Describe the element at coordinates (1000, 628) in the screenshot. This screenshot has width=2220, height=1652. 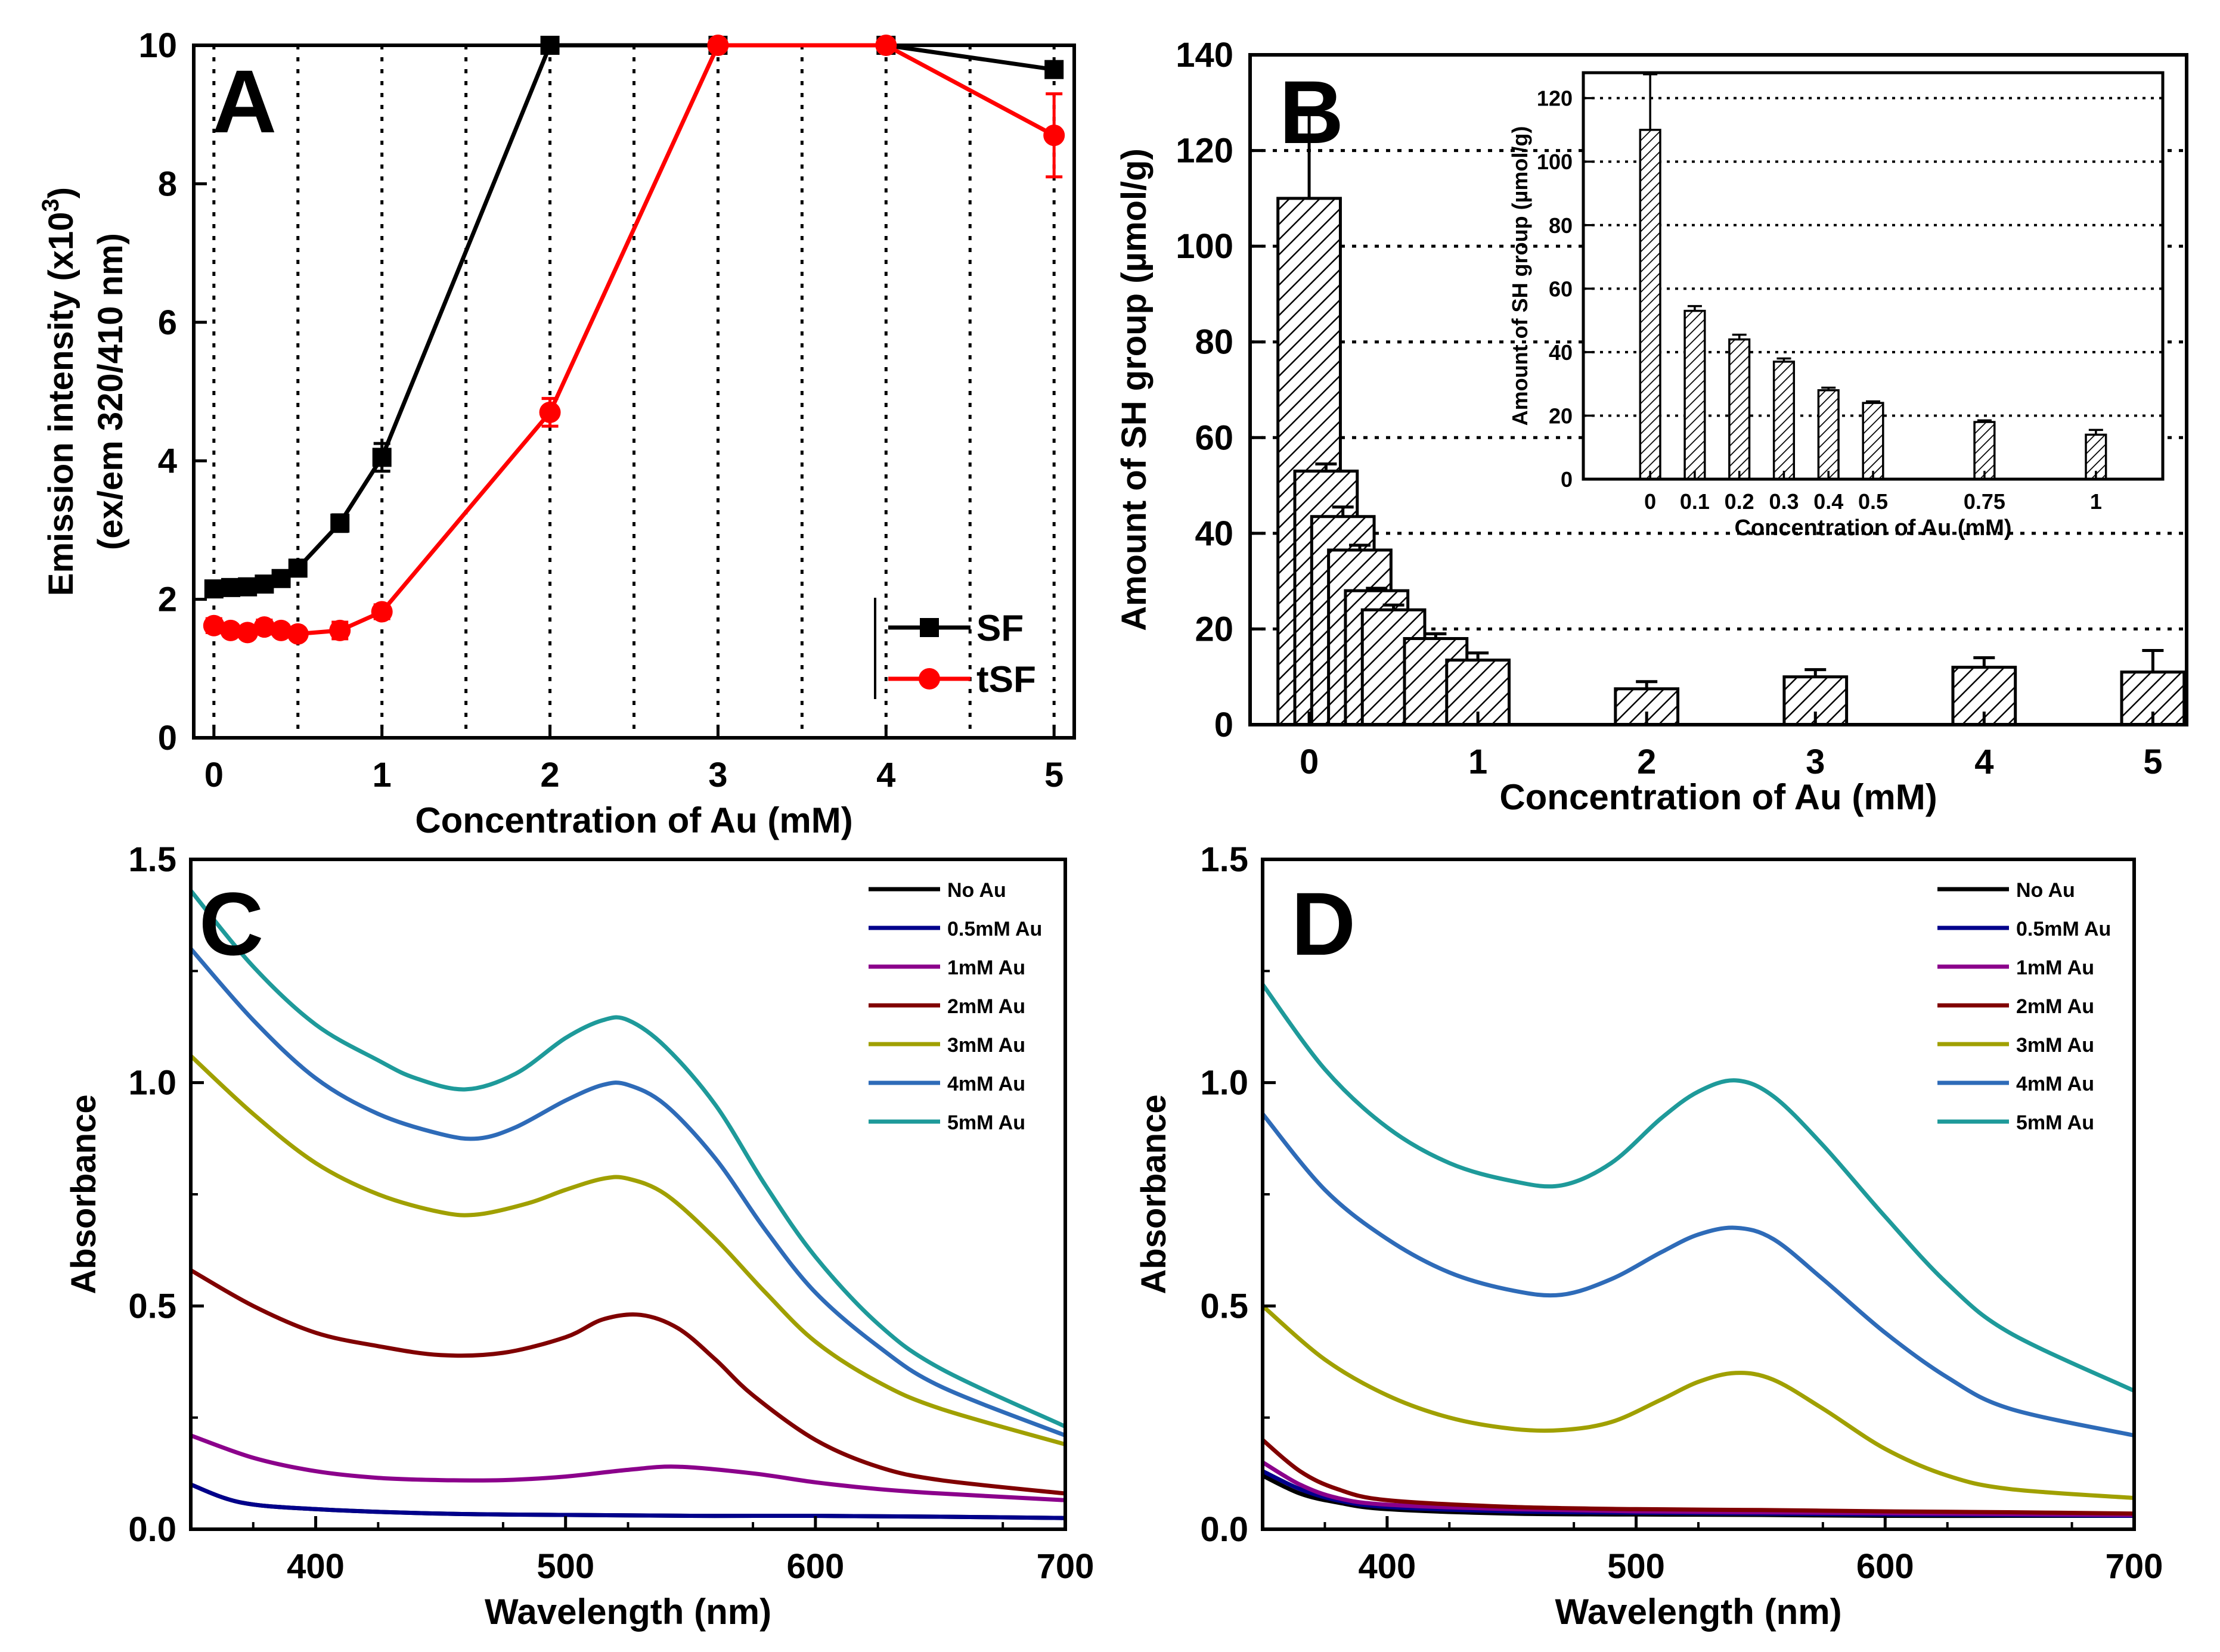
I see `legend-label: SF` at that location.